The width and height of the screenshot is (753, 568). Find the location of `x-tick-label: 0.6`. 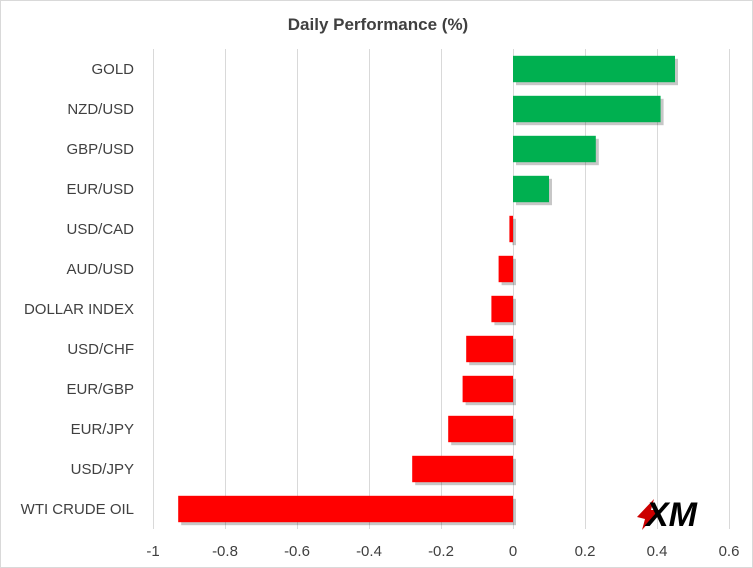

x-tick-label: 0.6 is located at coordinates (729, 551).